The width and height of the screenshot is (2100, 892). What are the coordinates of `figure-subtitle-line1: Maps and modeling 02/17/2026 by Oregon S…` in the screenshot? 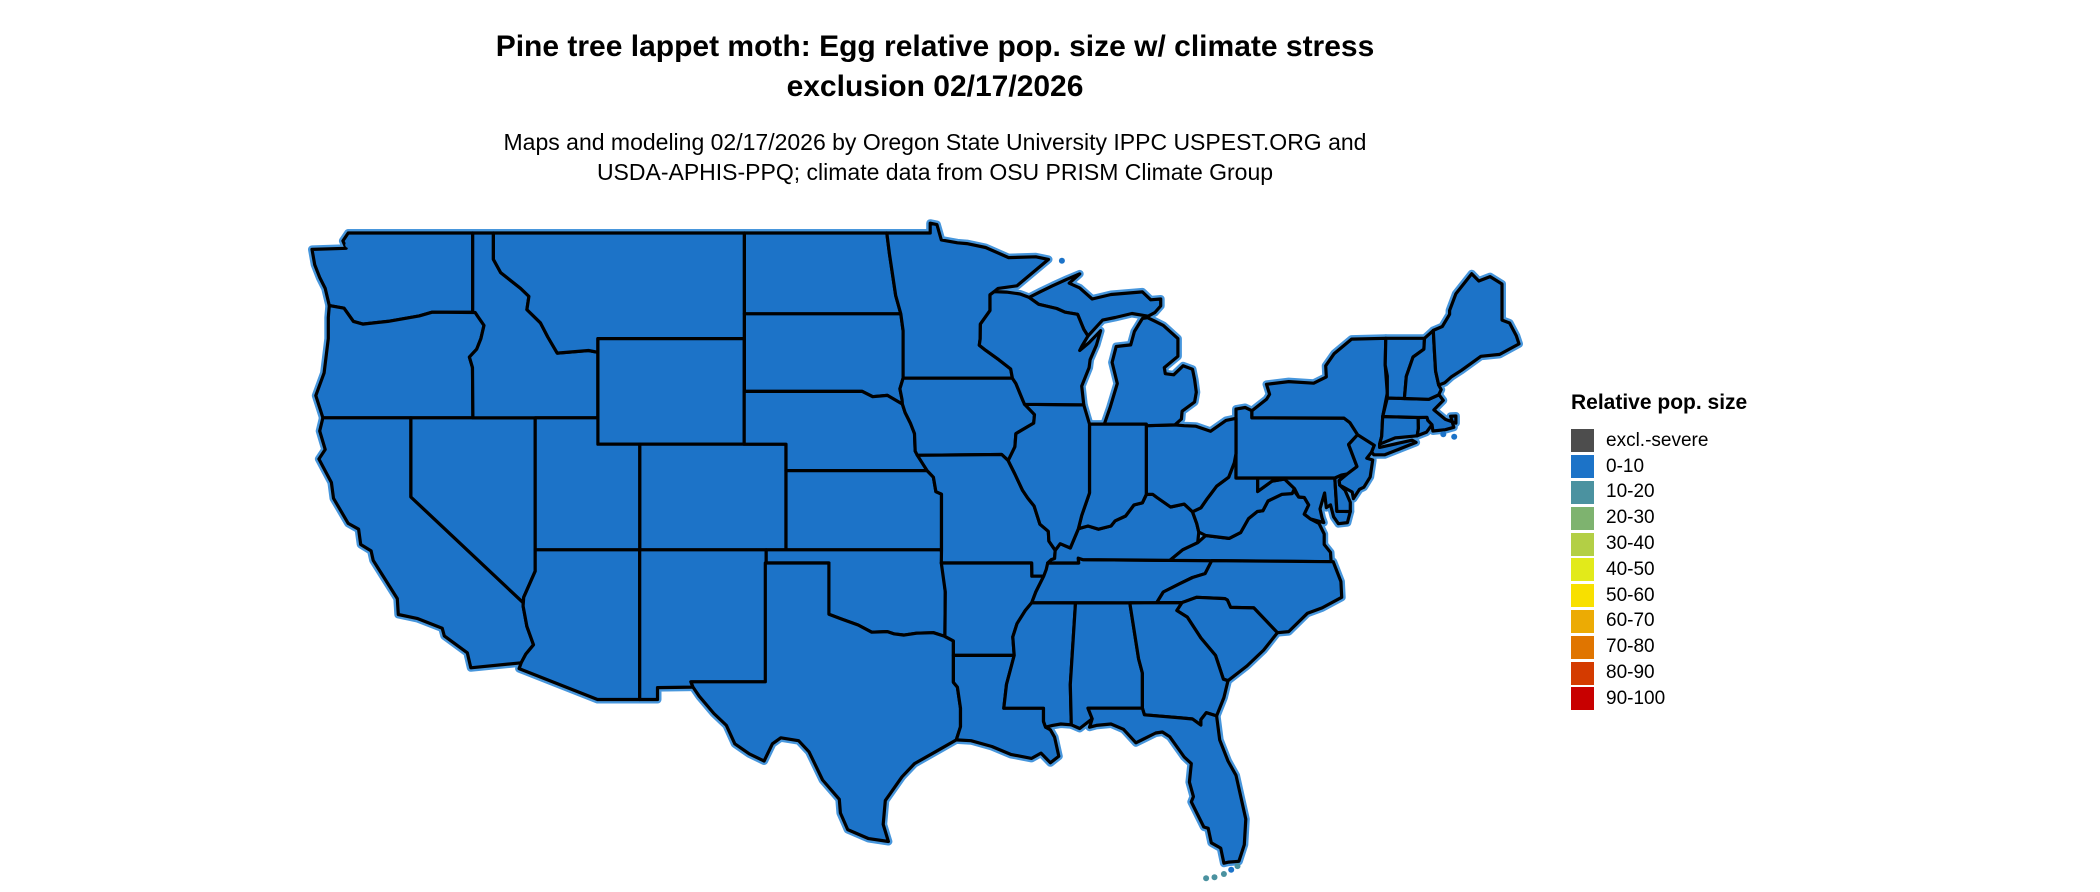 It's located at (935, 142).